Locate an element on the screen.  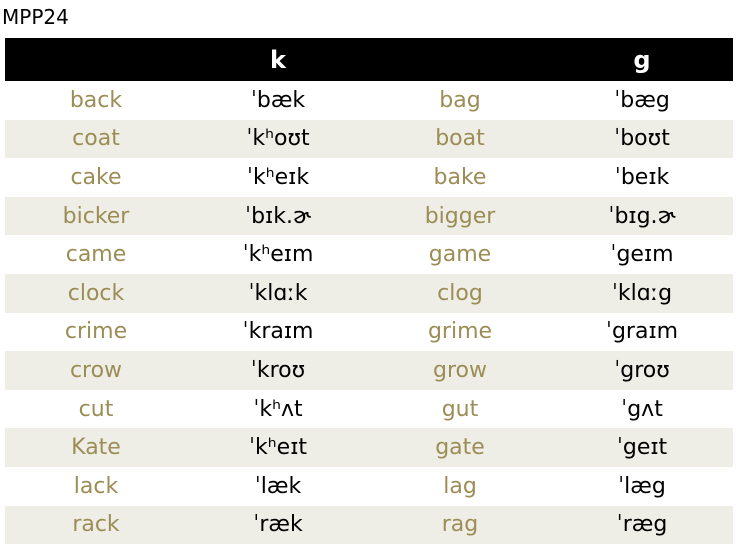
k-word-cell: lack is located at coordinates (96, 486).